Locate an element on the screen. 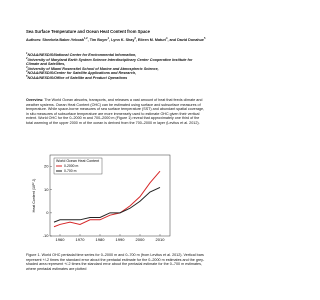 This screenshot has width=320, height=300. author-sup: 1 is located at coordinates (108, 38).